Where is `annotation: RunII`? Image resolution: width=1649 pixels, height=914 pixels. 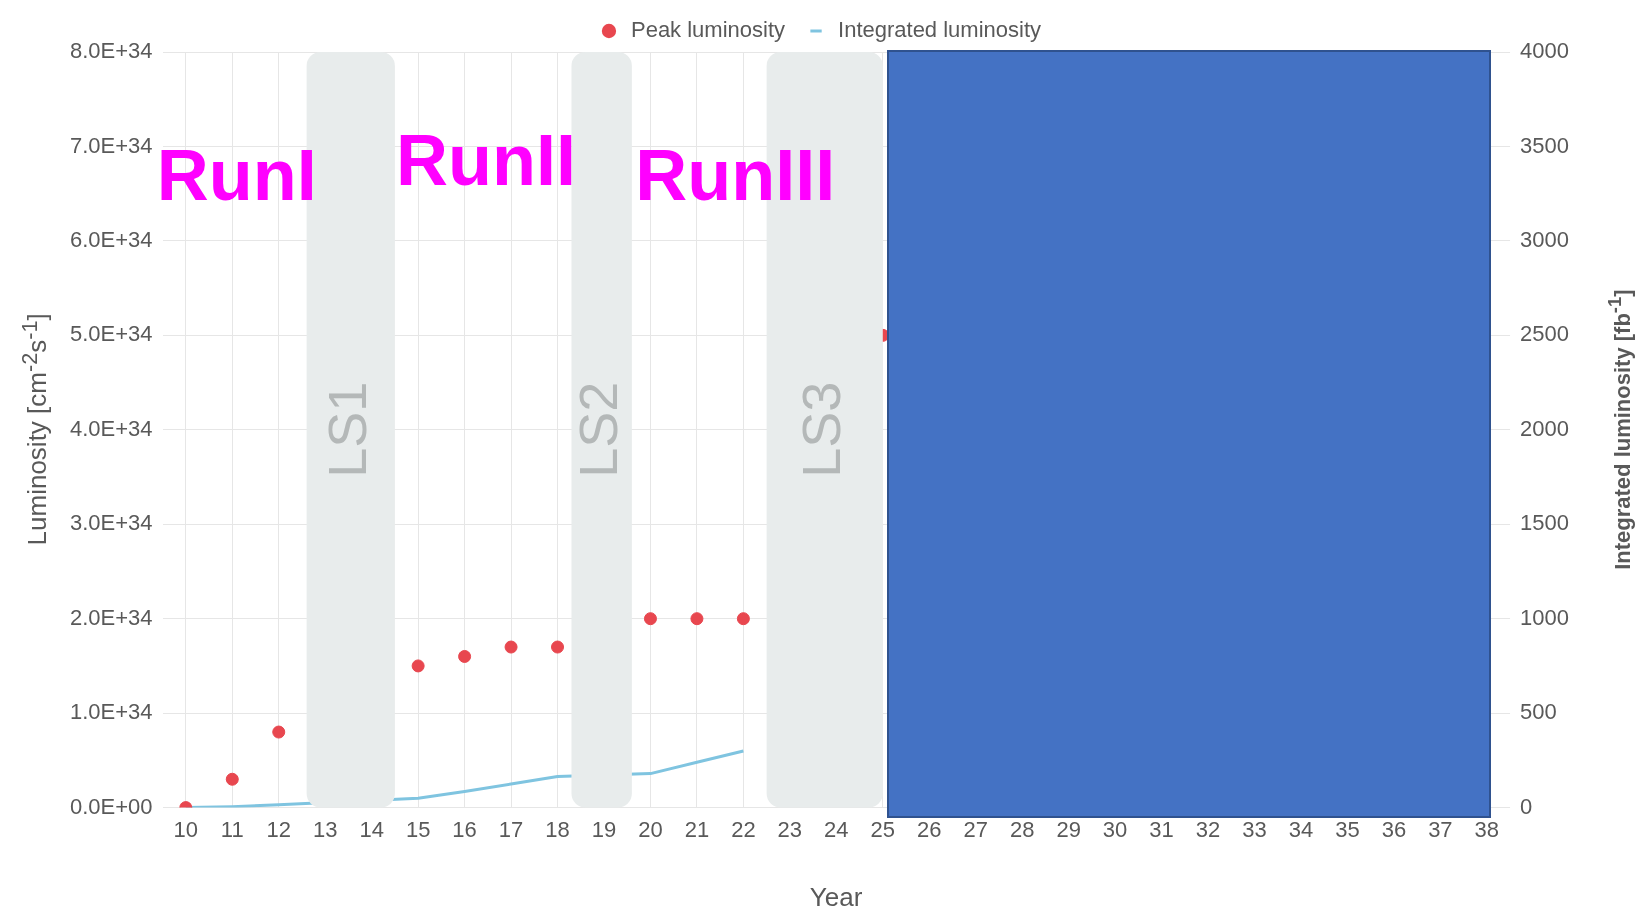
annotation: RunII is located at coordinates (485, 160).